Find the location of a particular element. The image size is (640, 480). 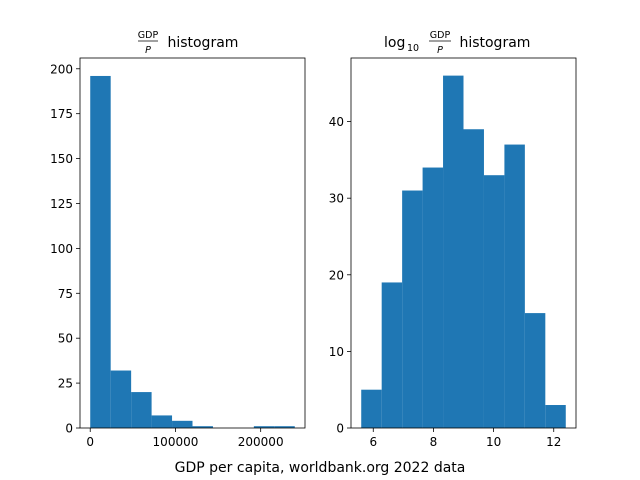

x-tick-label: 100000 is located at coordinates (176, 442).